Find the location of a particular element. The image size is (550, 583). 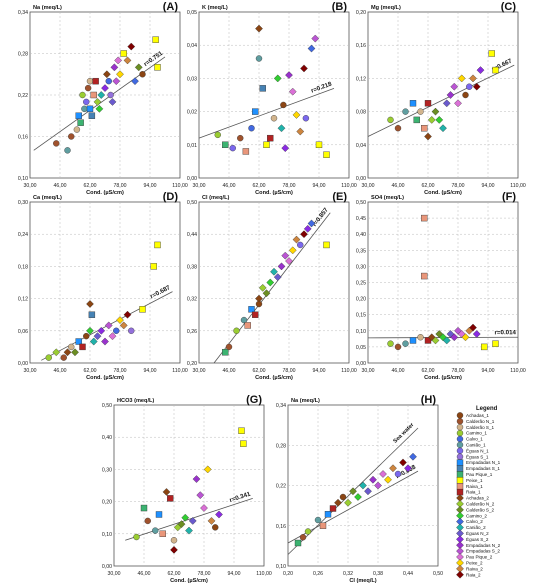

legend-item: Calvo_1 is located at coordinates (469, 439).